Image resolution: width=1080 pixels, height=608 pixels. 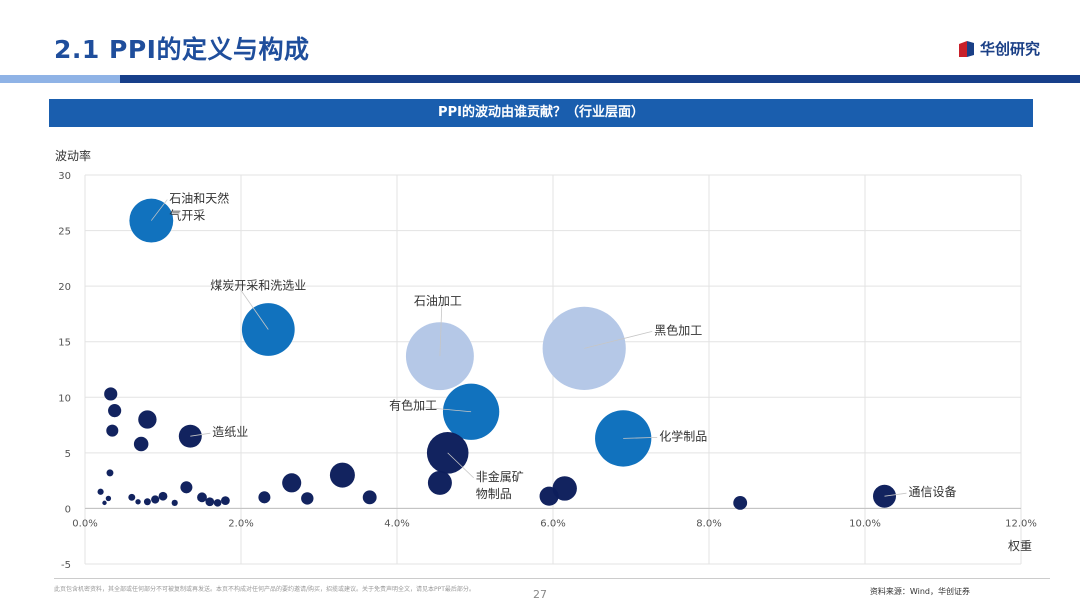 I want to click on y-tick-label: -5, so click(x=66, y=565).